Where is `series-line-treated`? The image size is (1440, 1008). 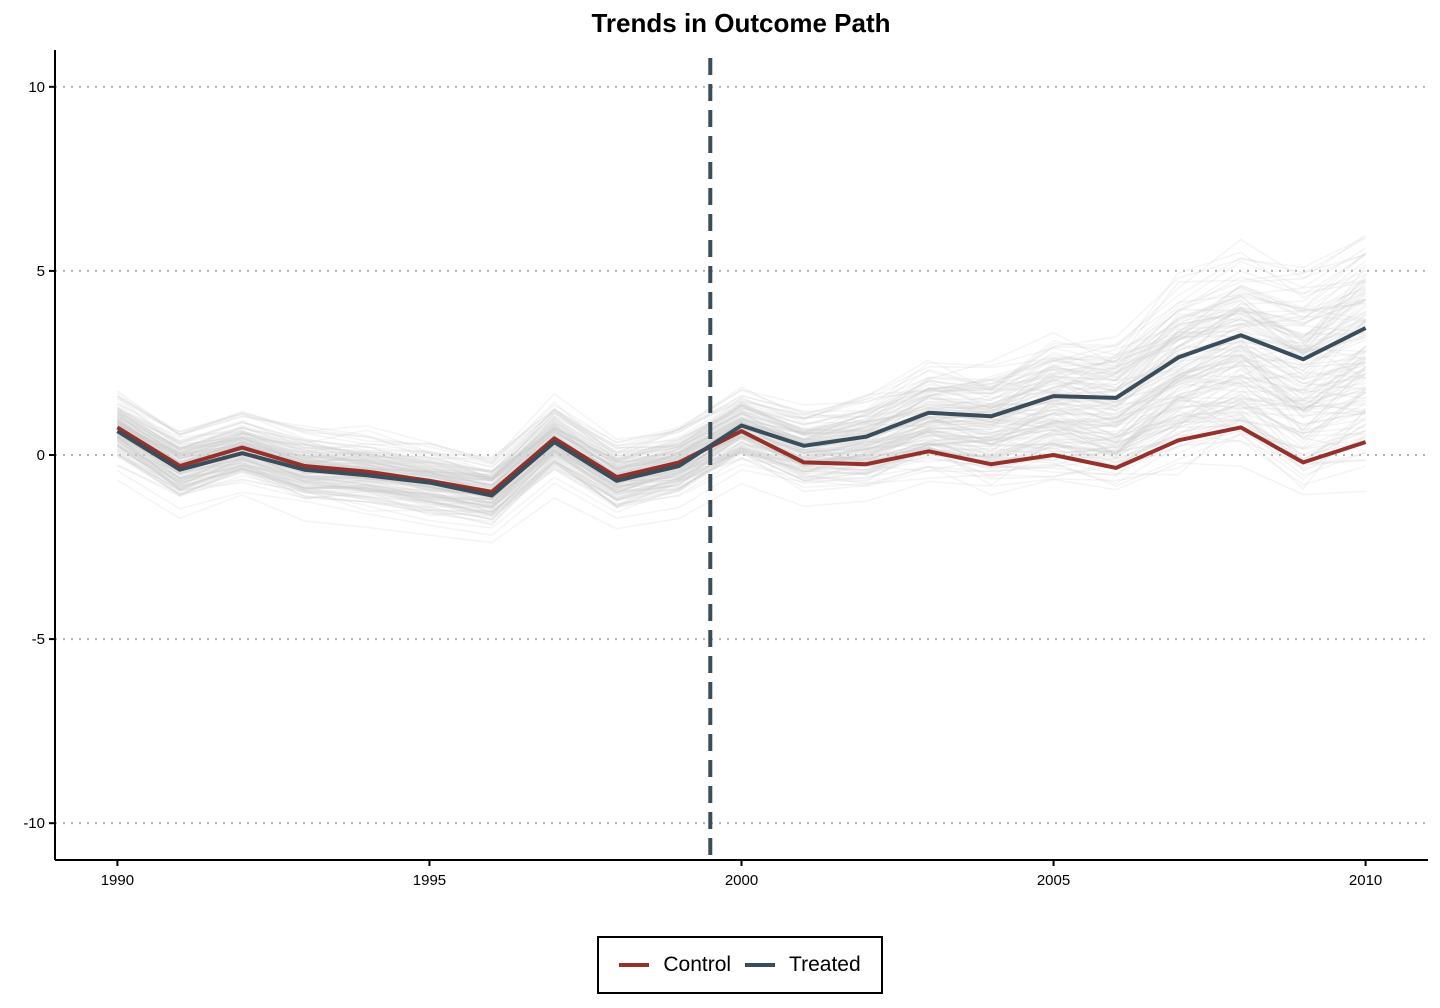 series-line-treated is located at coordinates (741, 412).